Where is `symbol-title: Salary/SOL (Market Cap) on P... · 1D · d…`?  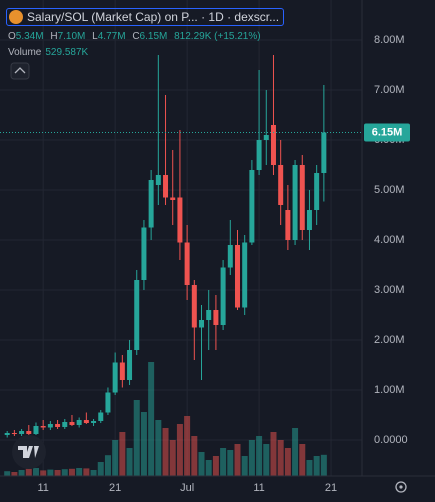 symbol-title: Salary/SOL (Market Cap) on P... · 1D · d… is located at coordinates (153, 17).